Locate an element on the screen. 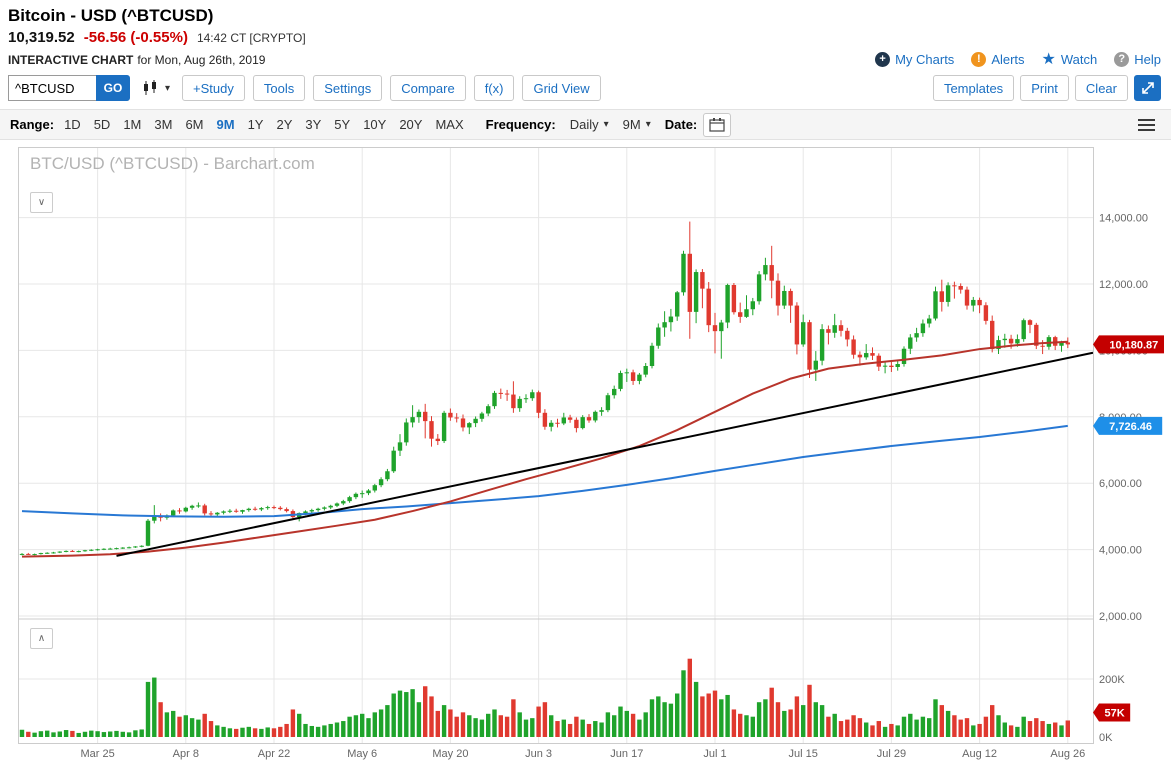  interactive-chart-label: INTERACTIVE CHART is located at coordinates (71, 59).